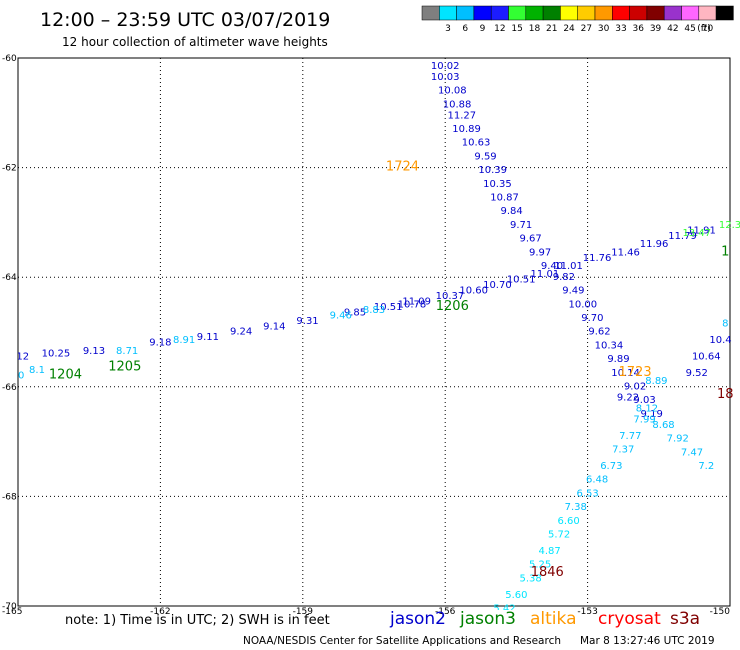 This screenshot has width=740, height=650. I want to click on data-point-label: 9.18, so click(160, 343).